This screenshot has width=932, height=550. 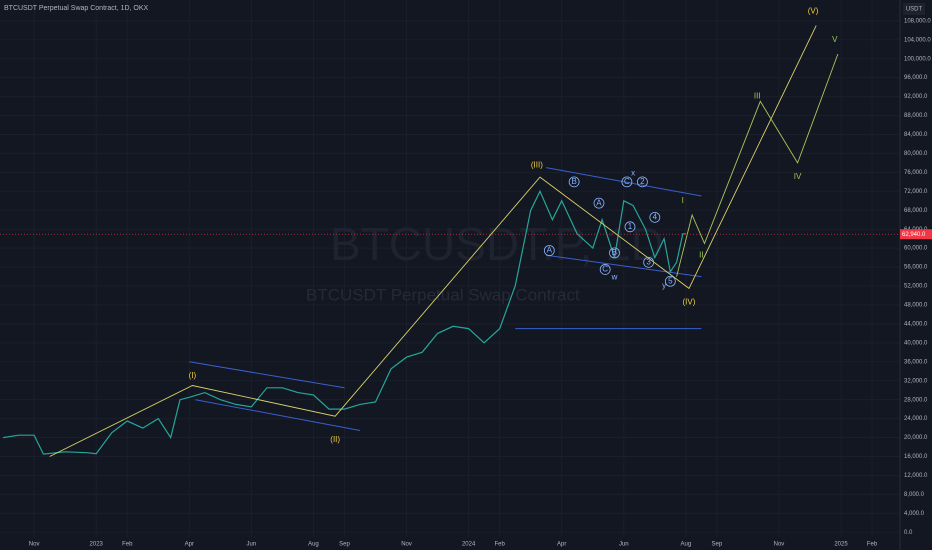 I want to click on y-tick-label: 44,000.0, so click(x=916, y=324).